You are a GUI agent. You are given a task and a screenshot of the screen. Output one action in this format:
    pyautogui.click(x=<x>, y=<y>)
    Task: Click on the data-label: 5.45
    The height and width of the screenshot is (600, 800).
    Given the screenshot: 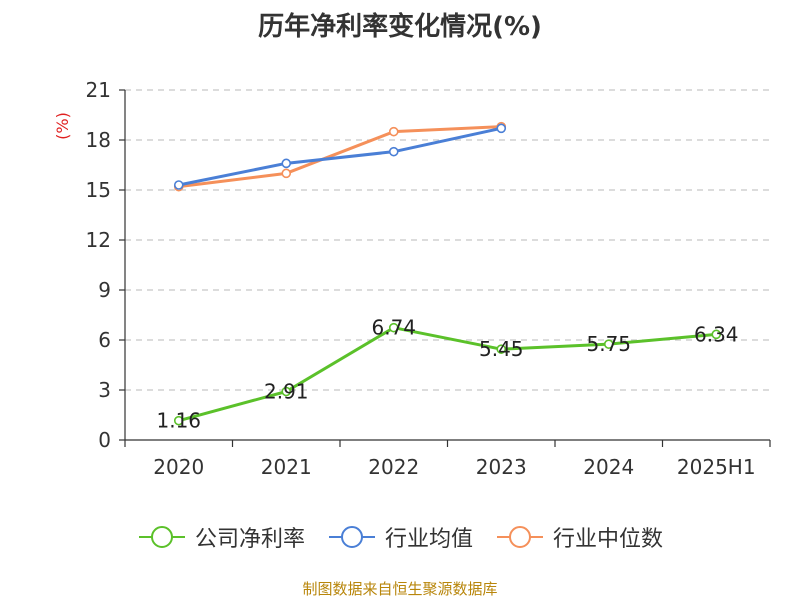 What is the action you would take?
    pyautogui.click(x=501, y=349)
    